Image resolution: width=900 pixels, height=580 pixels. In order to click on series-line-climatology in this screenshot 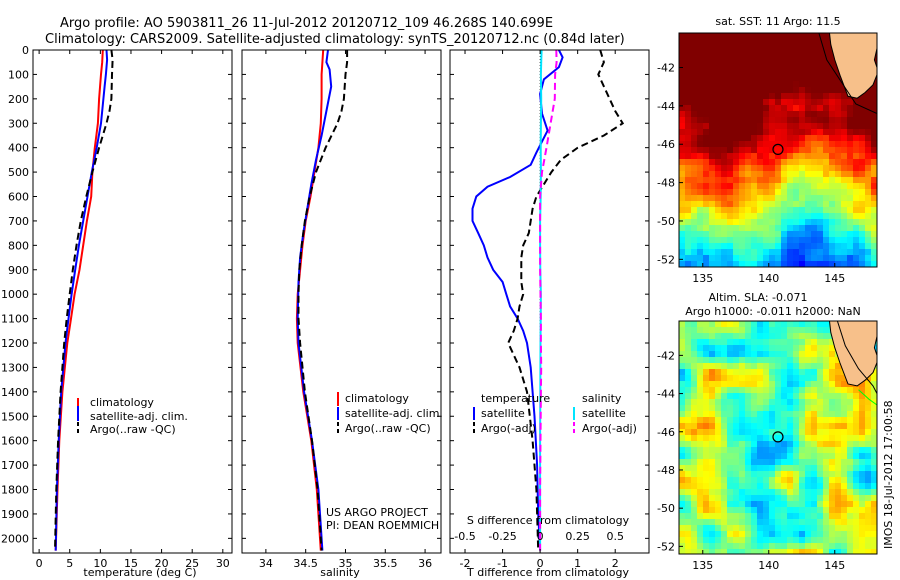, I will do `click(310, 300)`.